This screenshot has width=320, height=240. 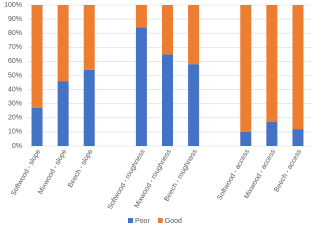 What do you see at coordinates (15, 61) in the screenshot?
I see `y-tick-label: 60%` at bounding box center [15, 61].